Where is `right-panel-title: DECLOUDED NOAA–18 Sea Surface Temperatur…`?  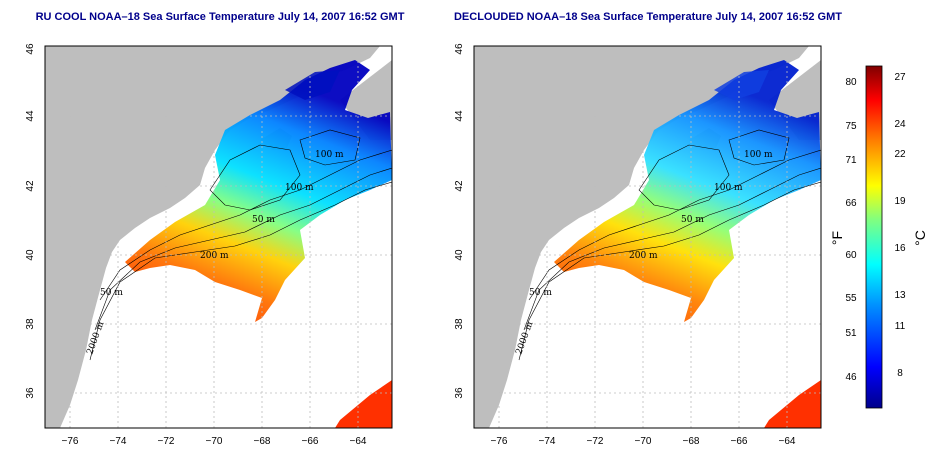
right-panel-title: DECLOUDED NOAA–18 Sea Surface Temperatur… is located at coordinates (648, 17).